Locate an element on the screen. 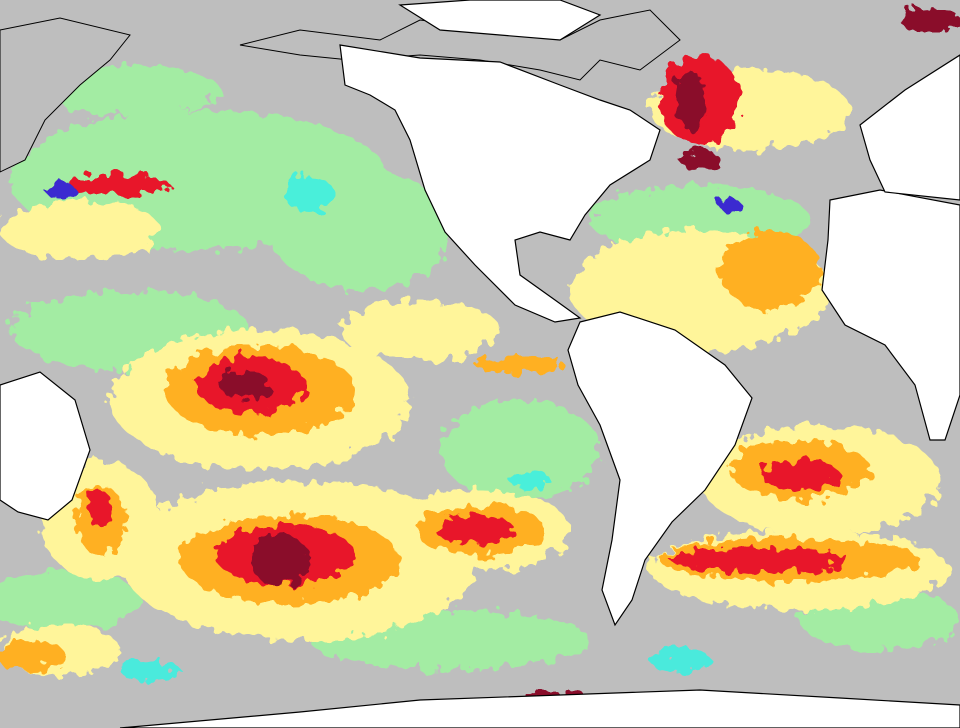 The image size is (960, 728). africa is located at coordinates (890, 315).